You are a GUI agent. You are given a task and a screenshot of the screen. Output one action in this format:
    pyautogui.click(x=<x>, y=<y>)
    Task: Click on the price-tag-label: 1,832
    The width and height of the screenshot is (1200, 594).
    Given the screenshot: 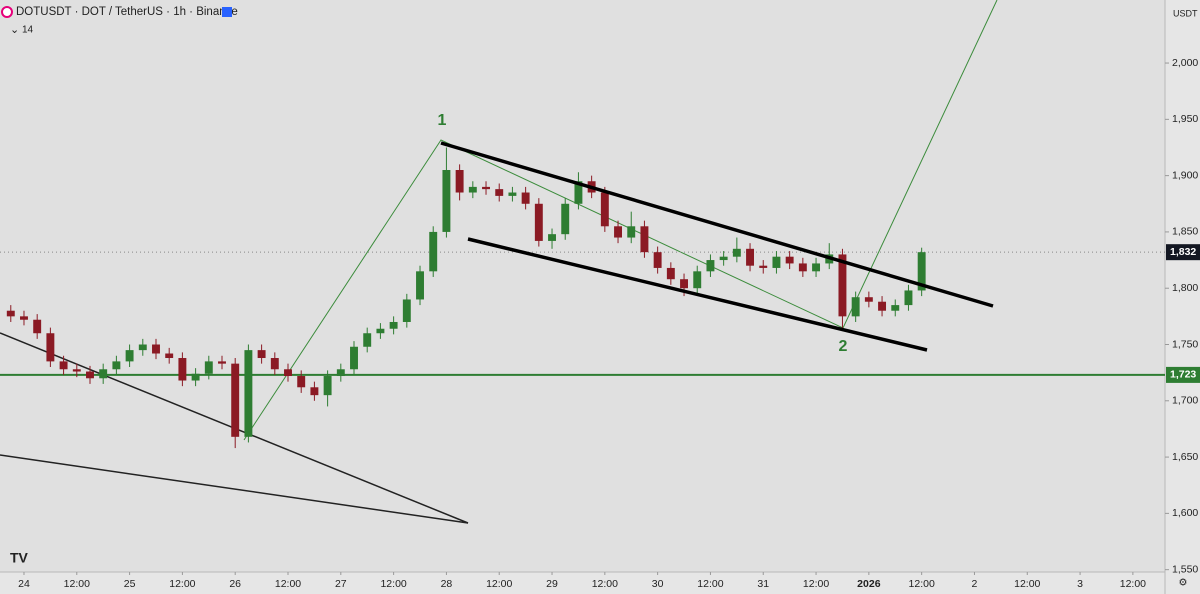 What is the action you would take?
    pyautogui.click(x=1183, y=252)
    